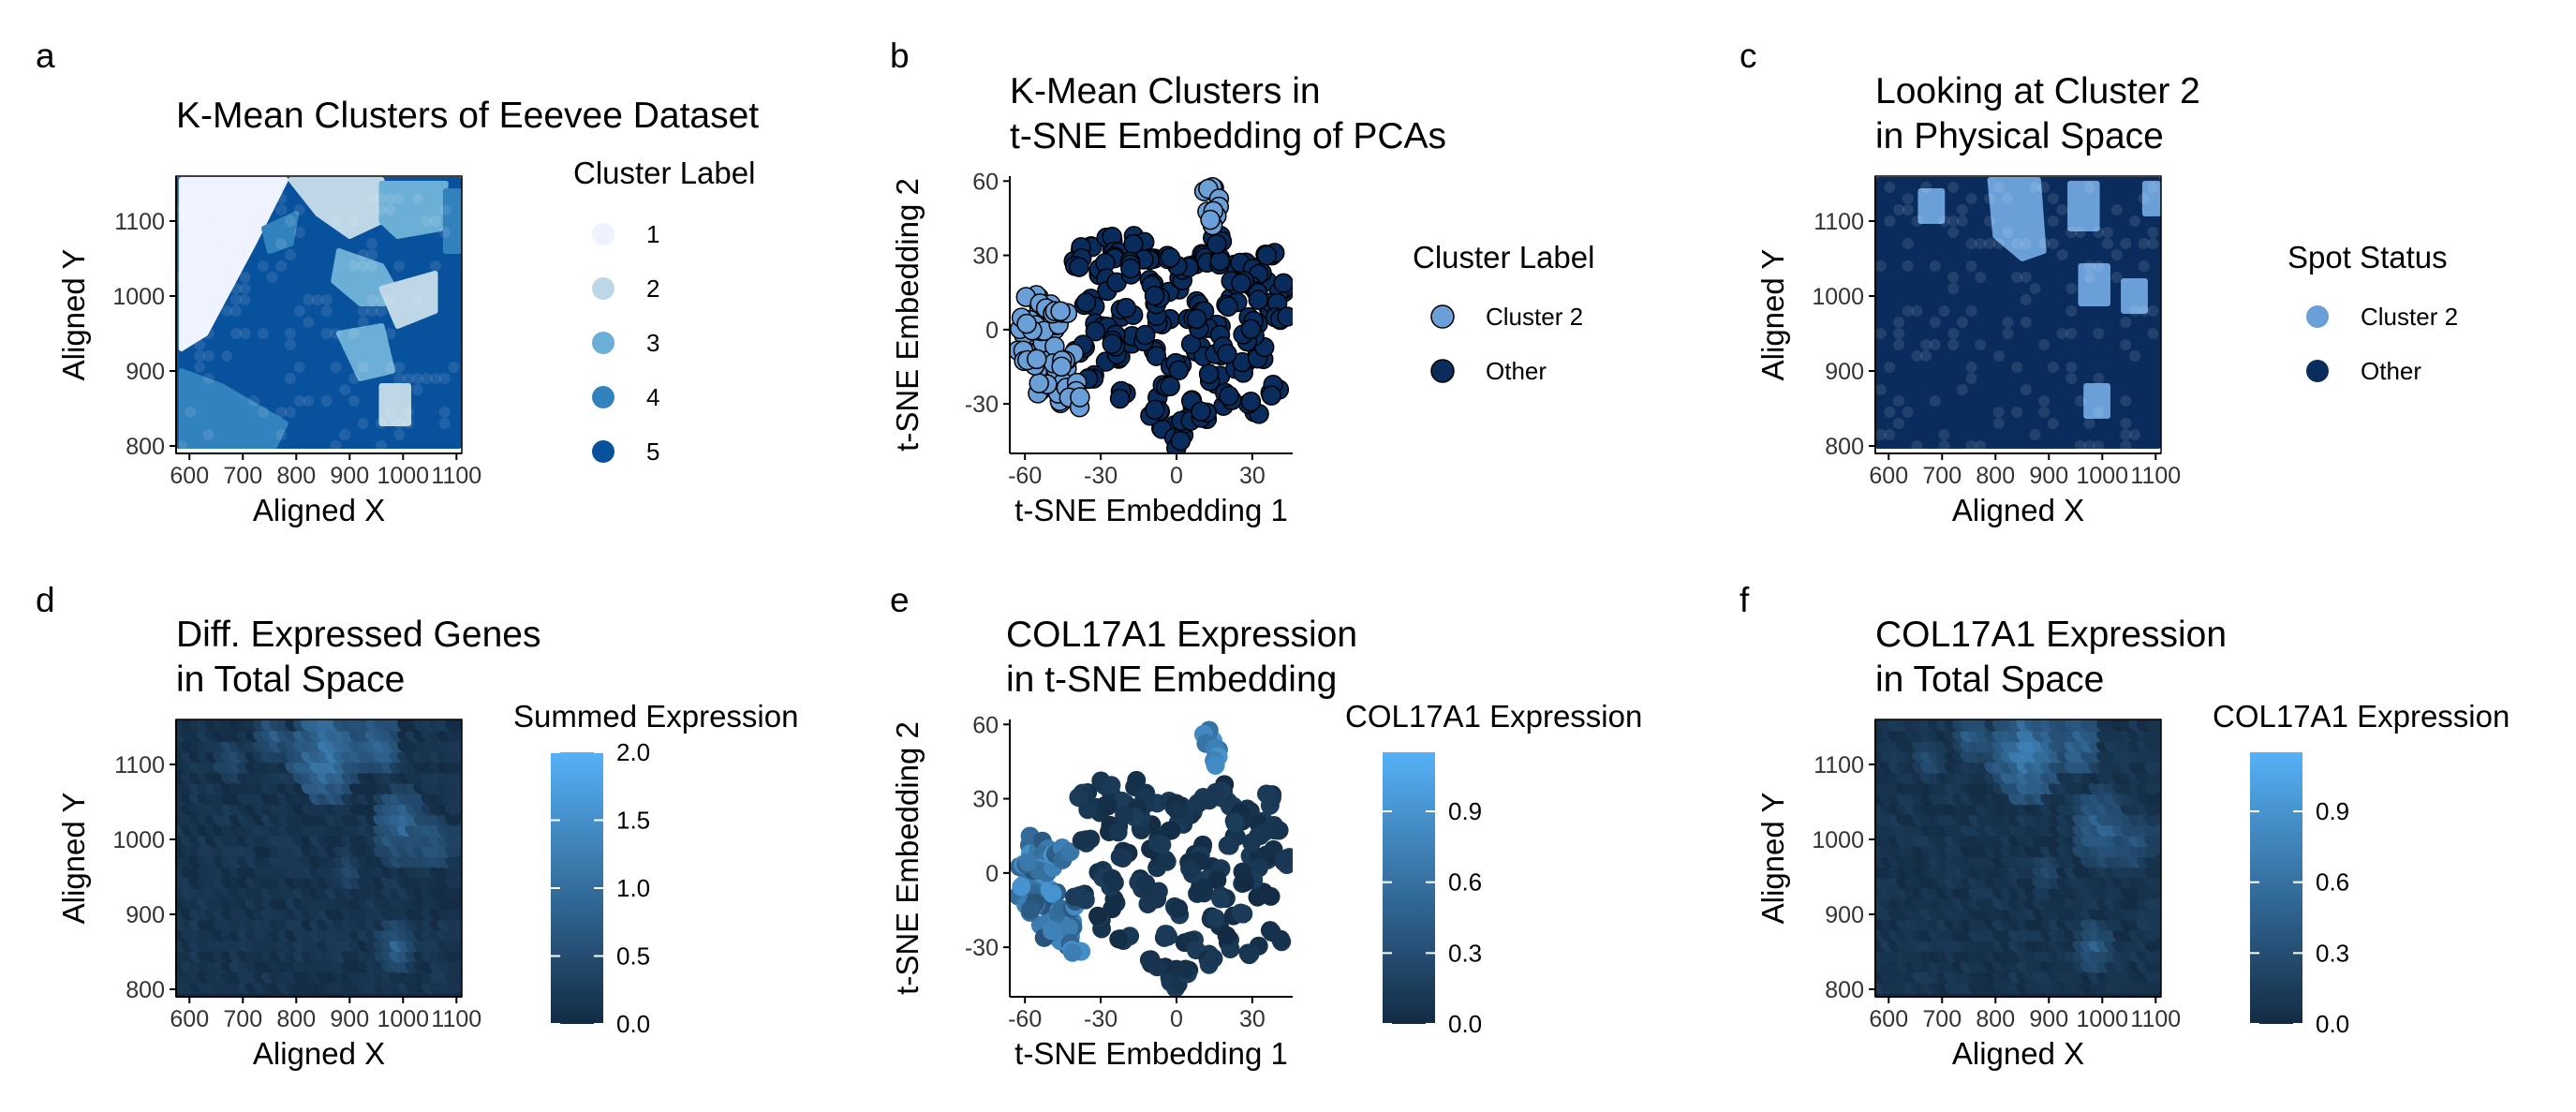 The image size is (2576, 1112). What do you see at coordinates (358, 635) in the screenshot?
I see `chart-title: Diff. Expressed Genes` at bounding box center [358, 635].